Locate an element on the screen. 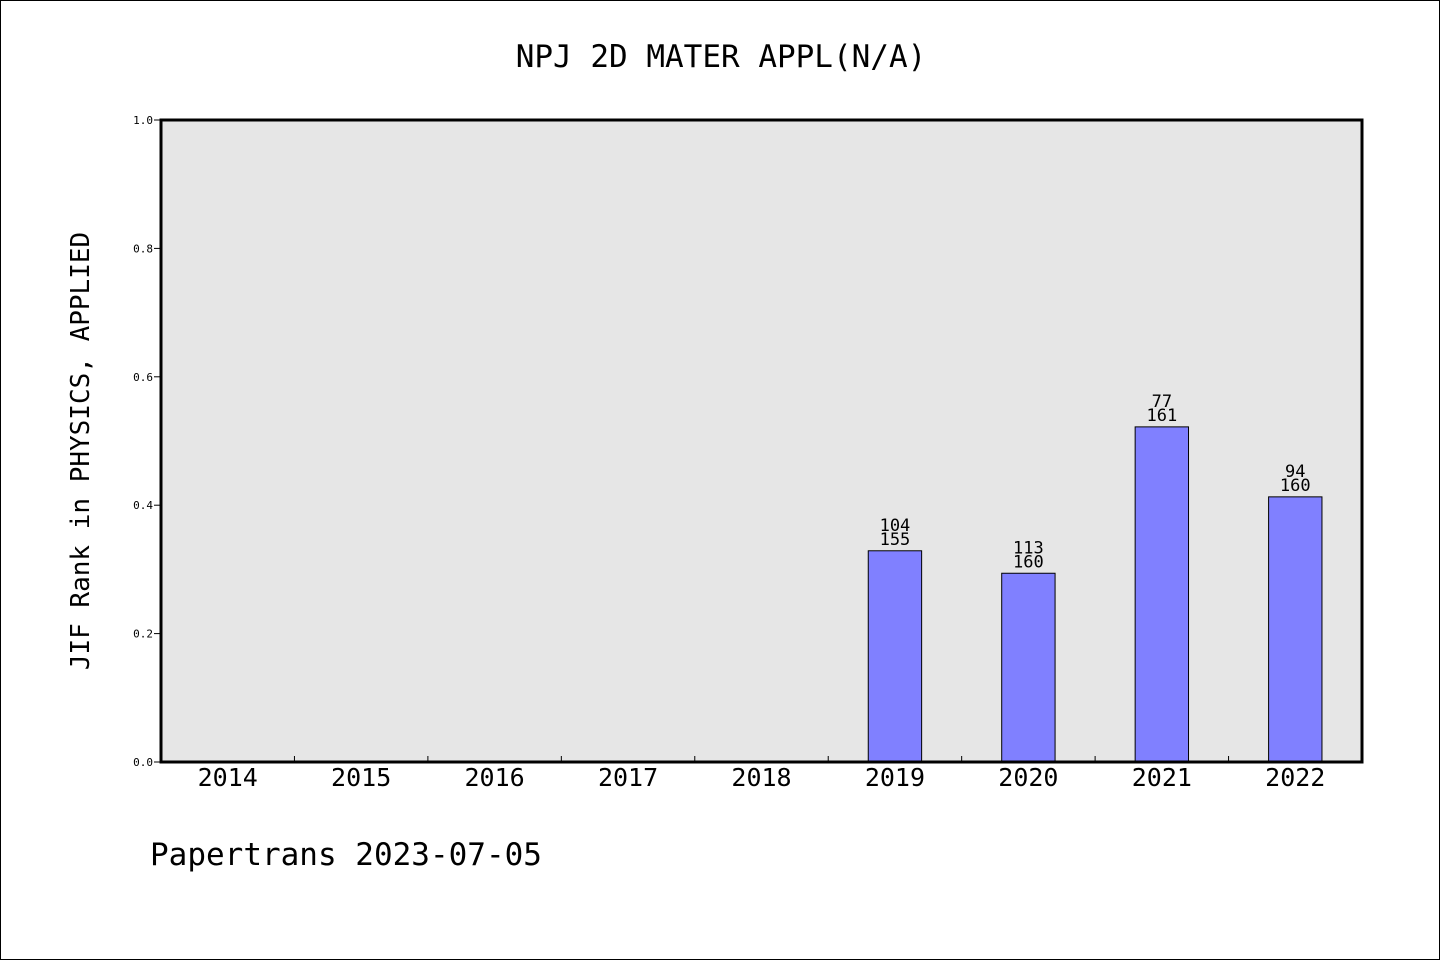 The image size is (1440, 961). x-tick-label: 2020 is located at coordinates (1028, 777).